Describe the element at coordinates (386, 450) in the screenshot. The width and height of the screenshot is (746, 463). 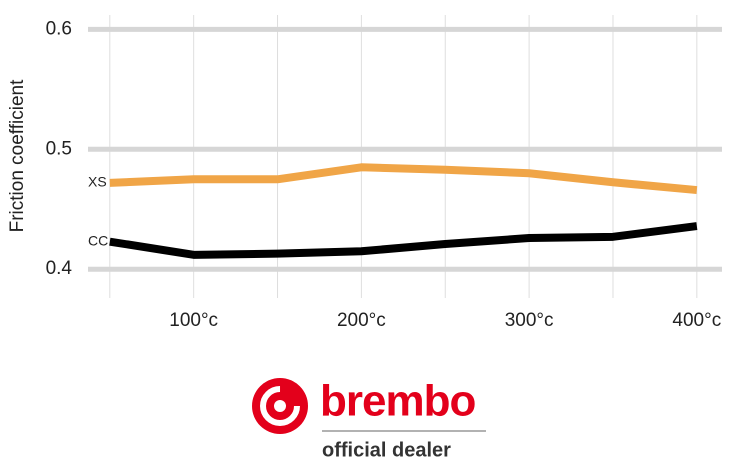
I see `brand-tagline: official dealer` at that location.